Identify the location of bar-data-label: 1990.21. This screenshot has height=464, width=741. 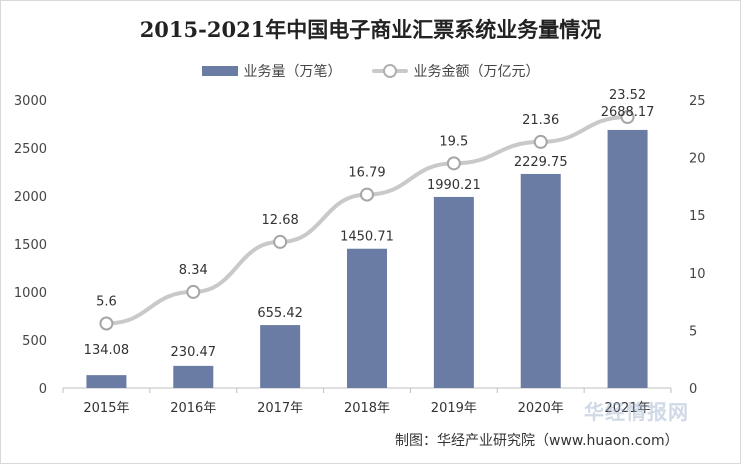
(454, 185).